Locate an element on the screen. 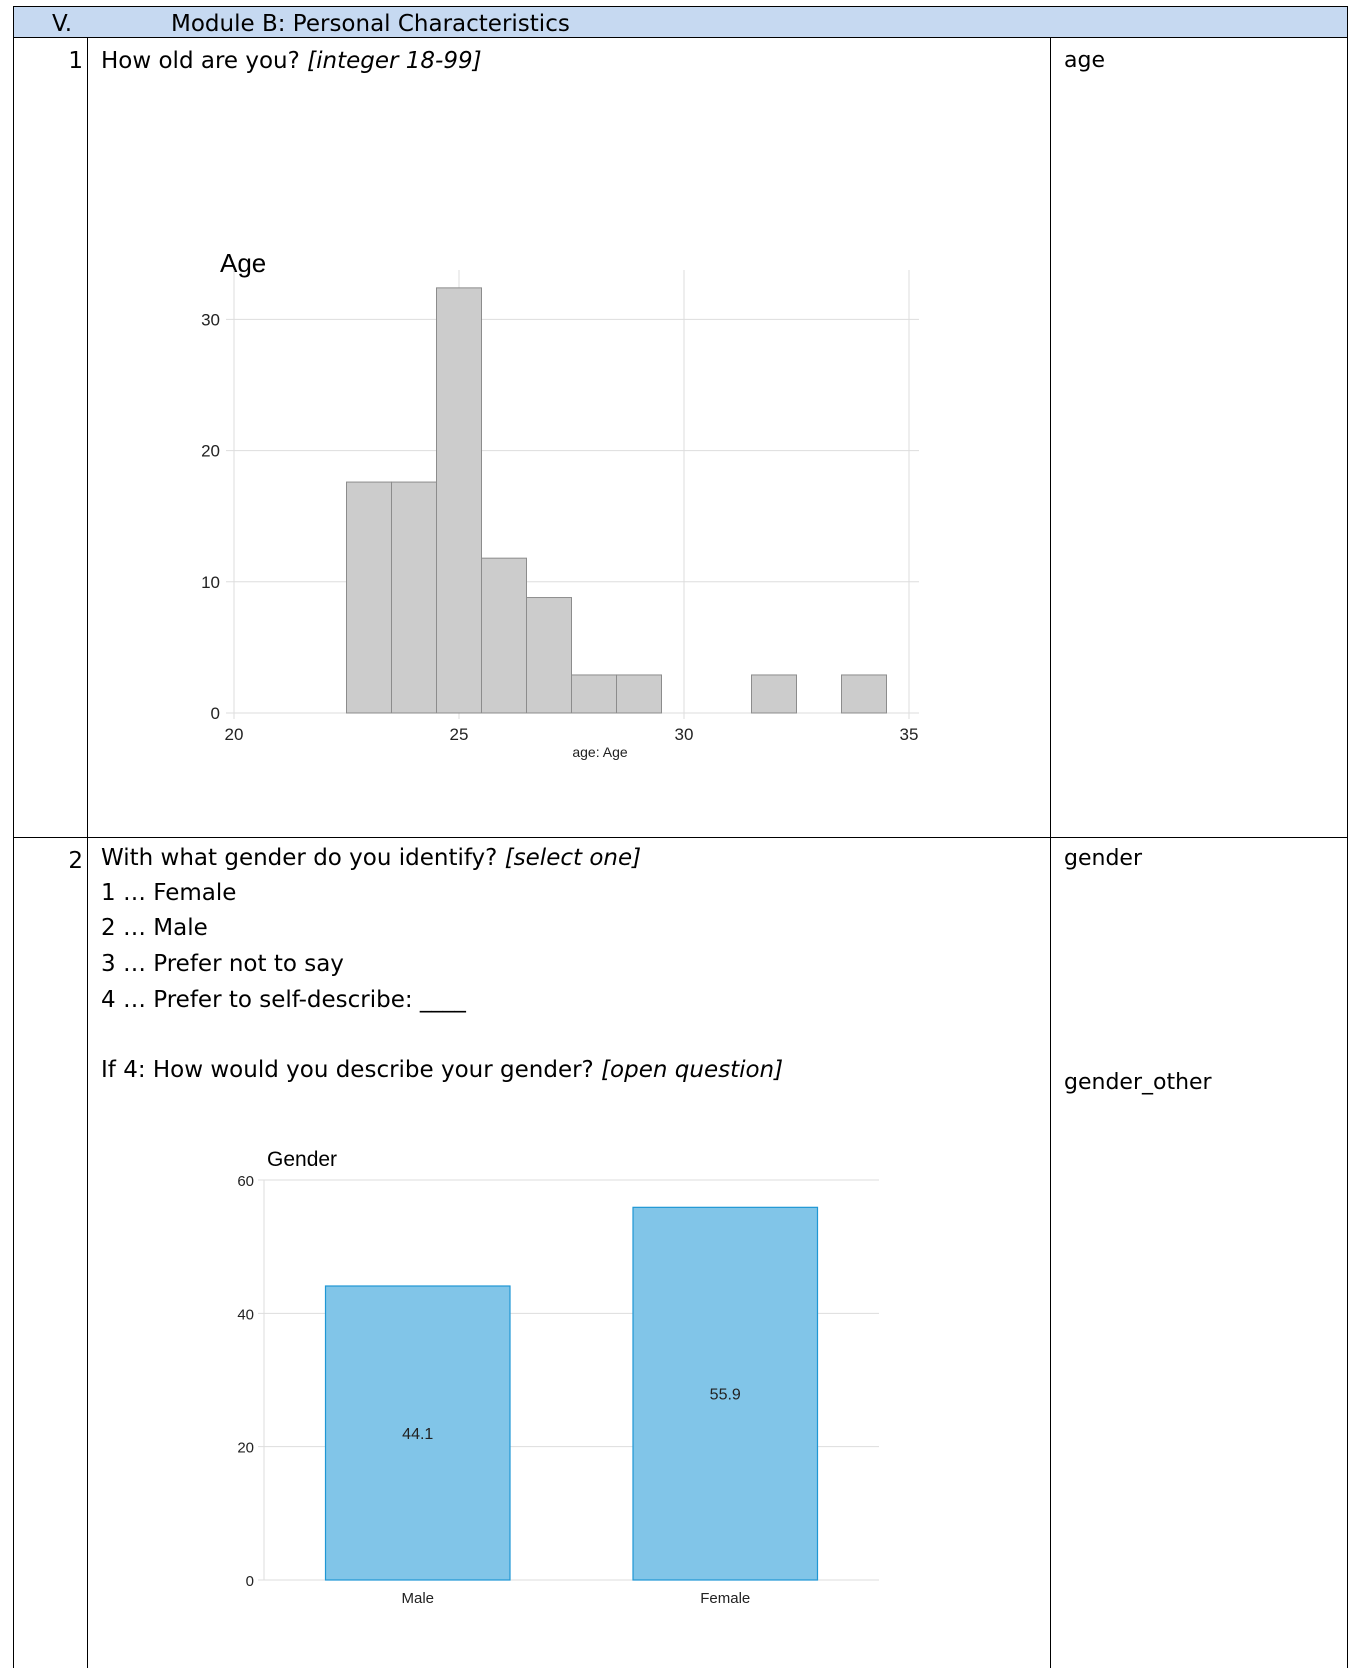 This screenshot has height=1668, width=1353. module-title: Module B: Personal Characteristics is located at coordinates (370, 24).